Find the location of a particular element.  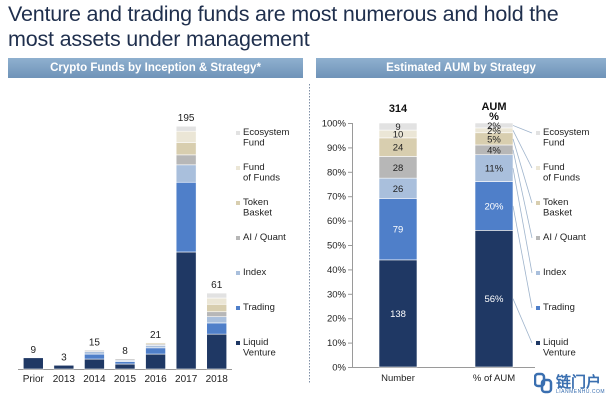

left-bar-2013-liquid-venture is located at coordinates (64, 367).